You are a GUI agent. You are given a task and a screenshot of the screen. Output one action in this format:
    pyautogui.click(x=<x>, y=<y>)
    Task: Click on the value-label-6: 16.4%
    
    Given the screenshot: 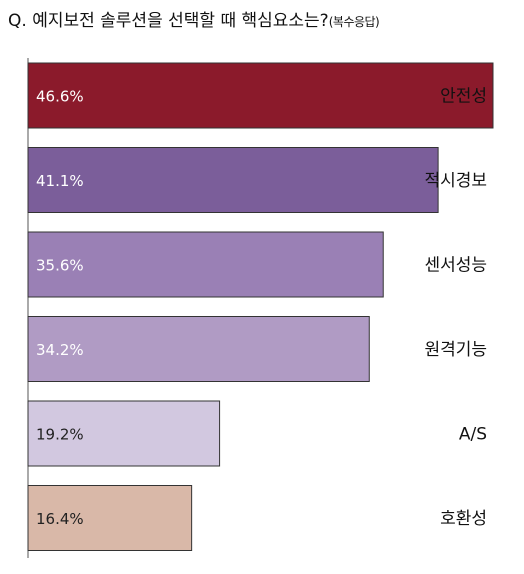 What is the action you would take?
    pyautogui.click(x=60, y=519)
    